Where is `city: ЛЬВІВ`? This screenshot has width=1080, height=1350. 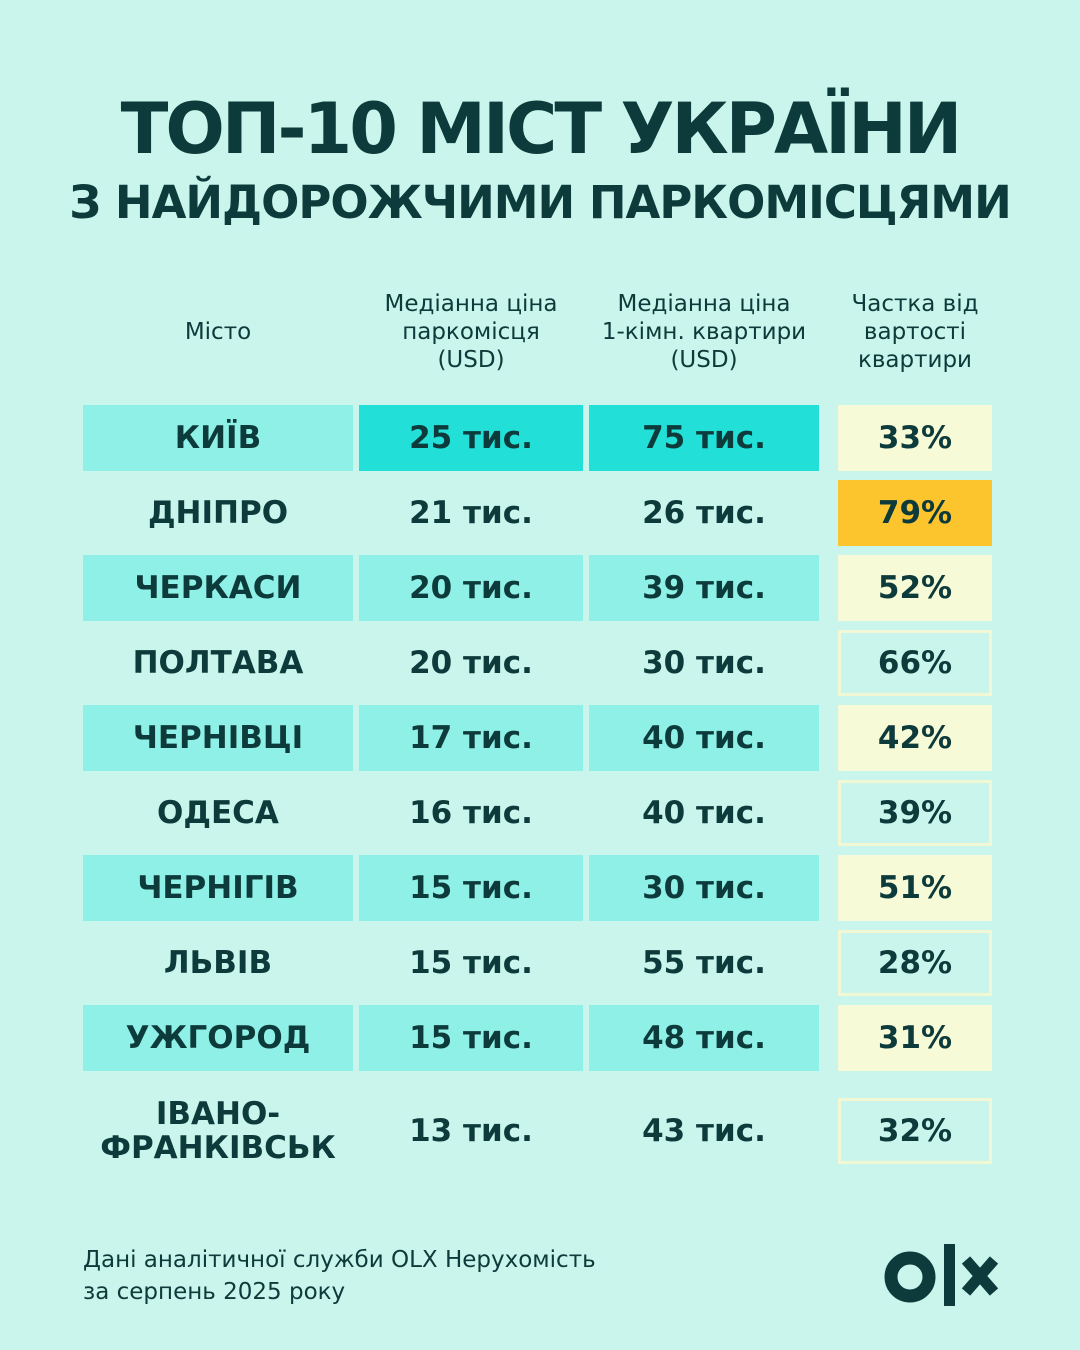 city: ЛЬВІВ is located at coordinates (218, 963).